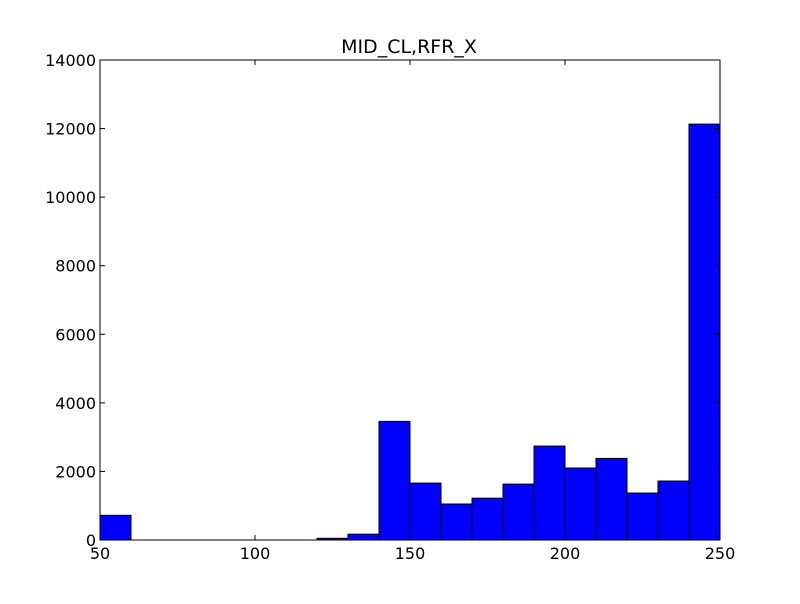 The height and width of the screenshot is (604, 800). Describe the element at coordinates (409, 47) in the screenshot. I see `chart-title: MID_CL,RFR_X` at that location.